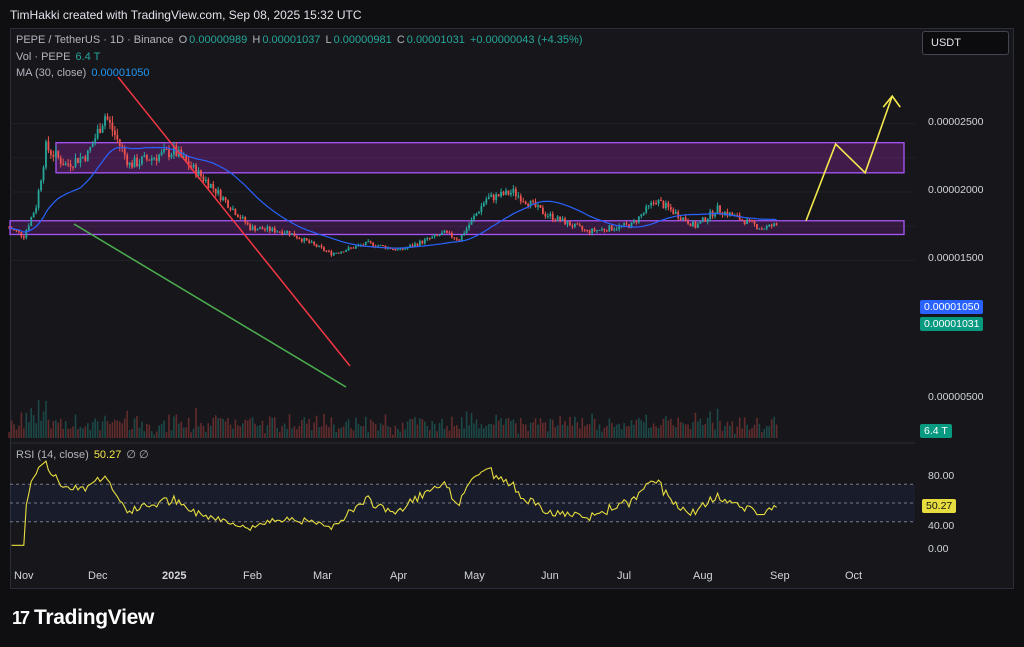 The image size is (1024, 647). I want to click on time-tick: Nov, so click(24, 576).